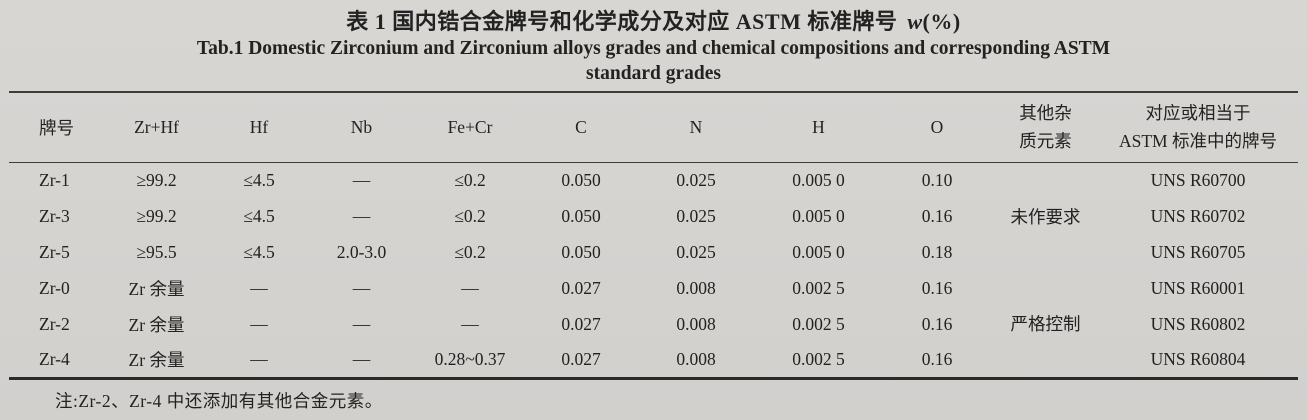  Describe the element at coordinates (1198, 113) in the screenshot. I see `astm-header-line1: 对应或相当于` at that location.